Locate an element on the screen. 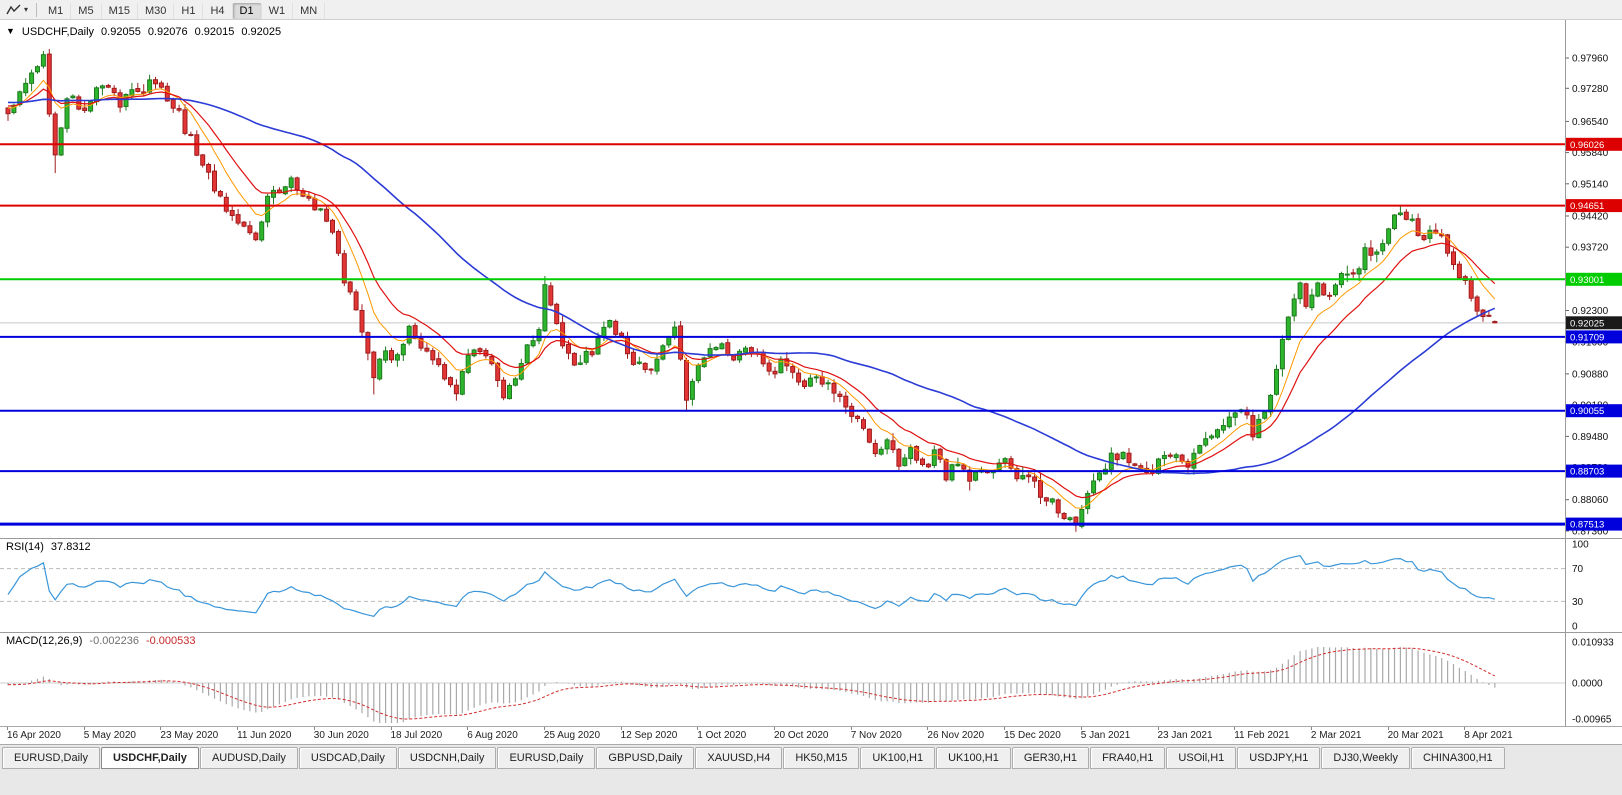 The height and width of the screenshot is (795, 1622). current-price-badge: 0.92025 is located at coordinates (1594, 323).